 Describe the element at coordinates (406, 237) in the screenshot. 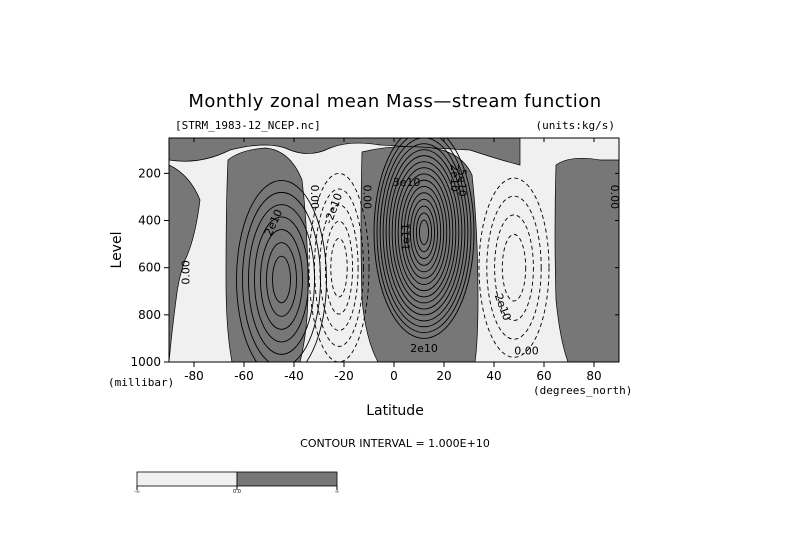

I see `contour-label: 1e11` at that location.